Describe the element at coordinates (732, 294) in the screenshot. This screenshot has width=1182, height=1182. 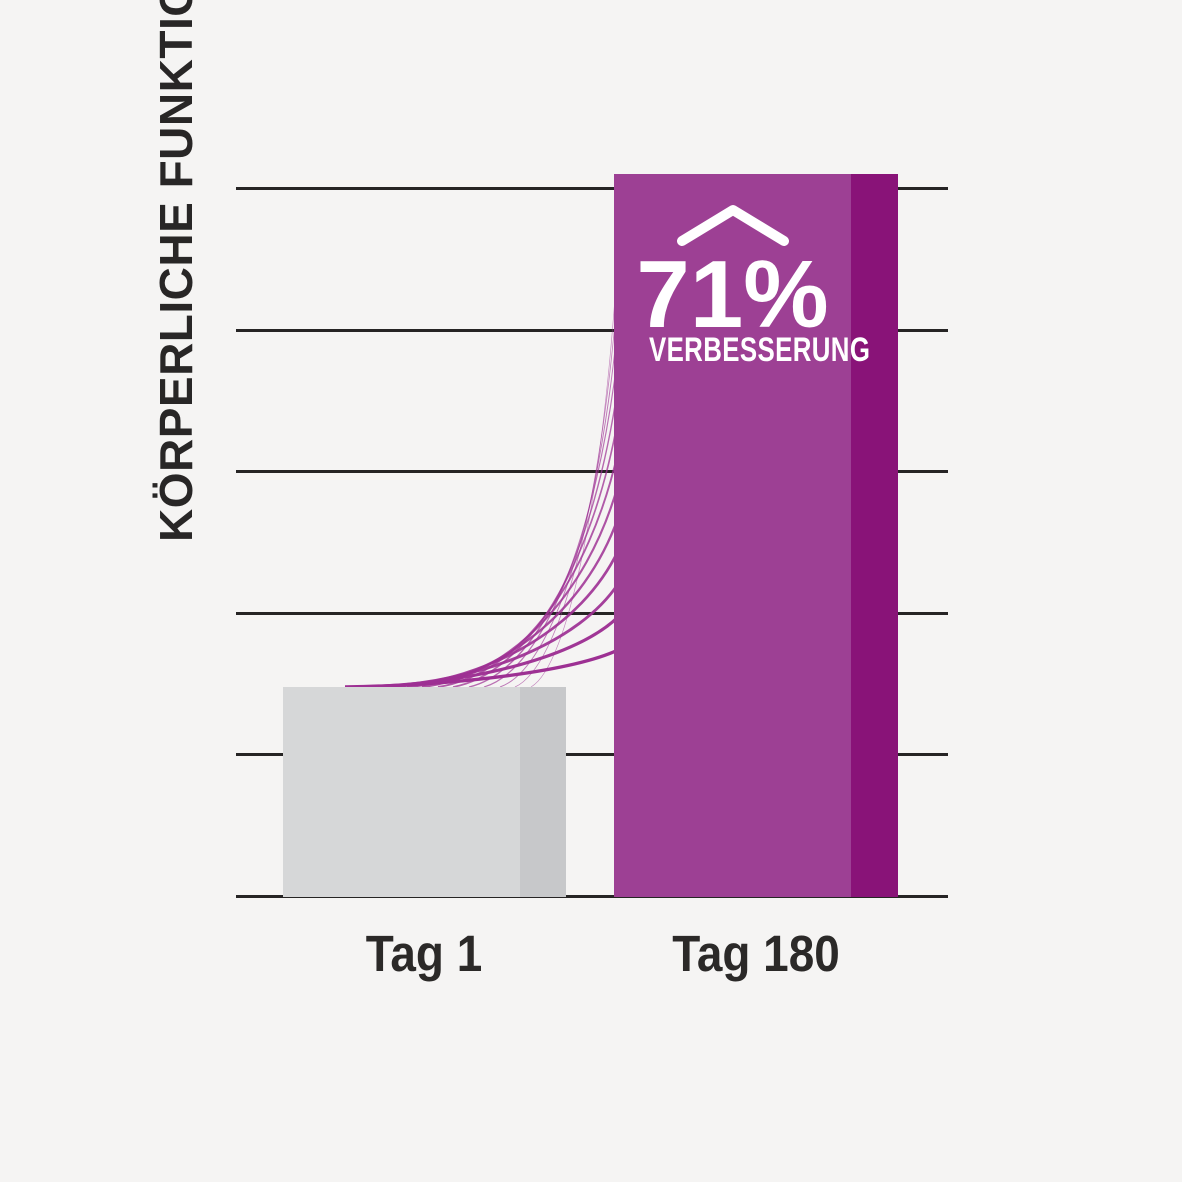
I see `improvement-value: 71%` at that location.